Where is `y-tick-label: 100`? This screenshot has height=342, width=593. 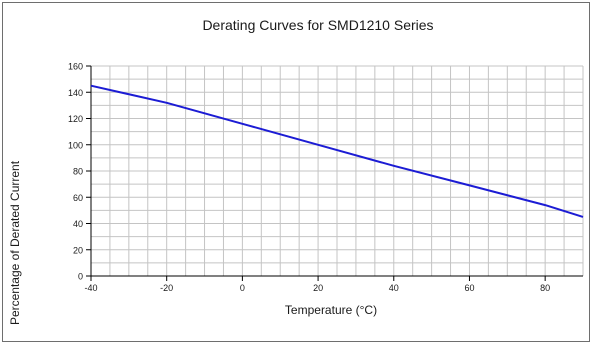
y-tick-label: 100 is located at coordinates (75, 145).